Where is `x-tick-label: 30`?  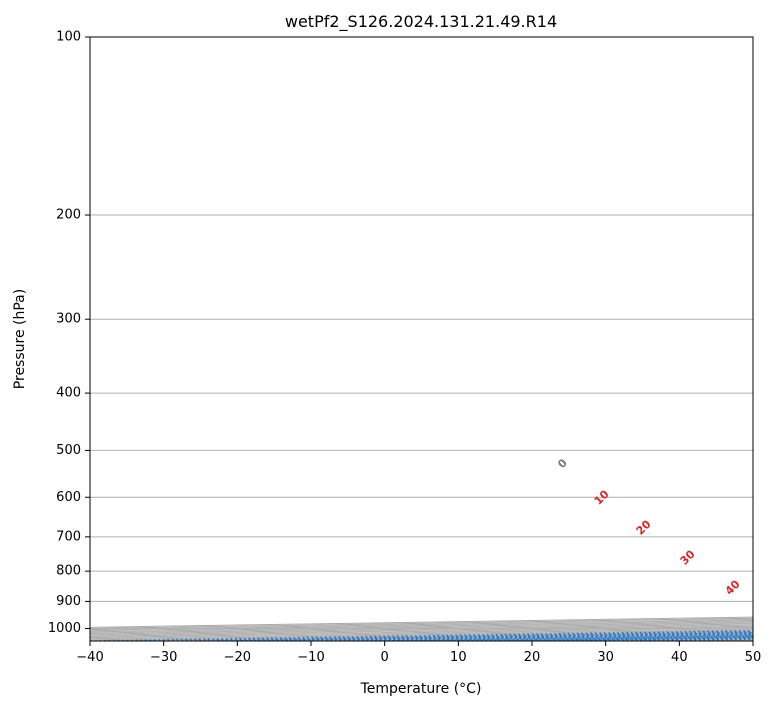
x-tick-label: 30 is located at coordinates (605, 657).